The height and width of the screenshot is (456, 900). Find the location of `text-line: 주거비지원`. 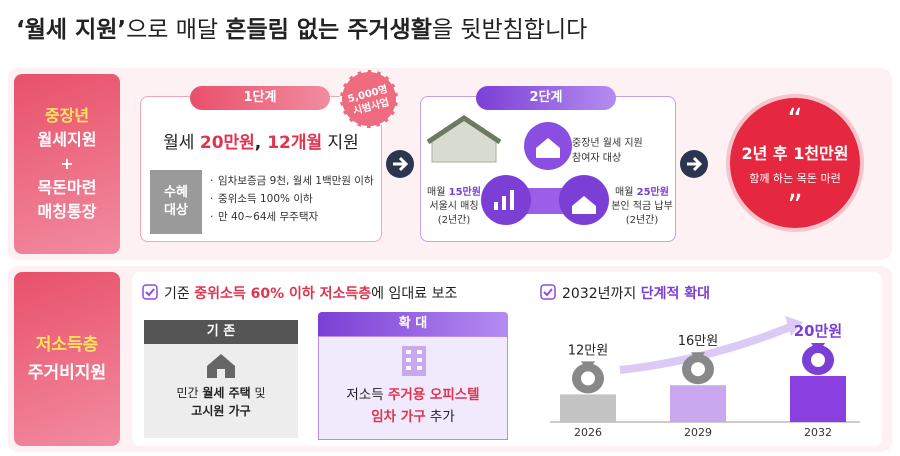

text-line: 주거비지원 is located at coordinates (67, 373).